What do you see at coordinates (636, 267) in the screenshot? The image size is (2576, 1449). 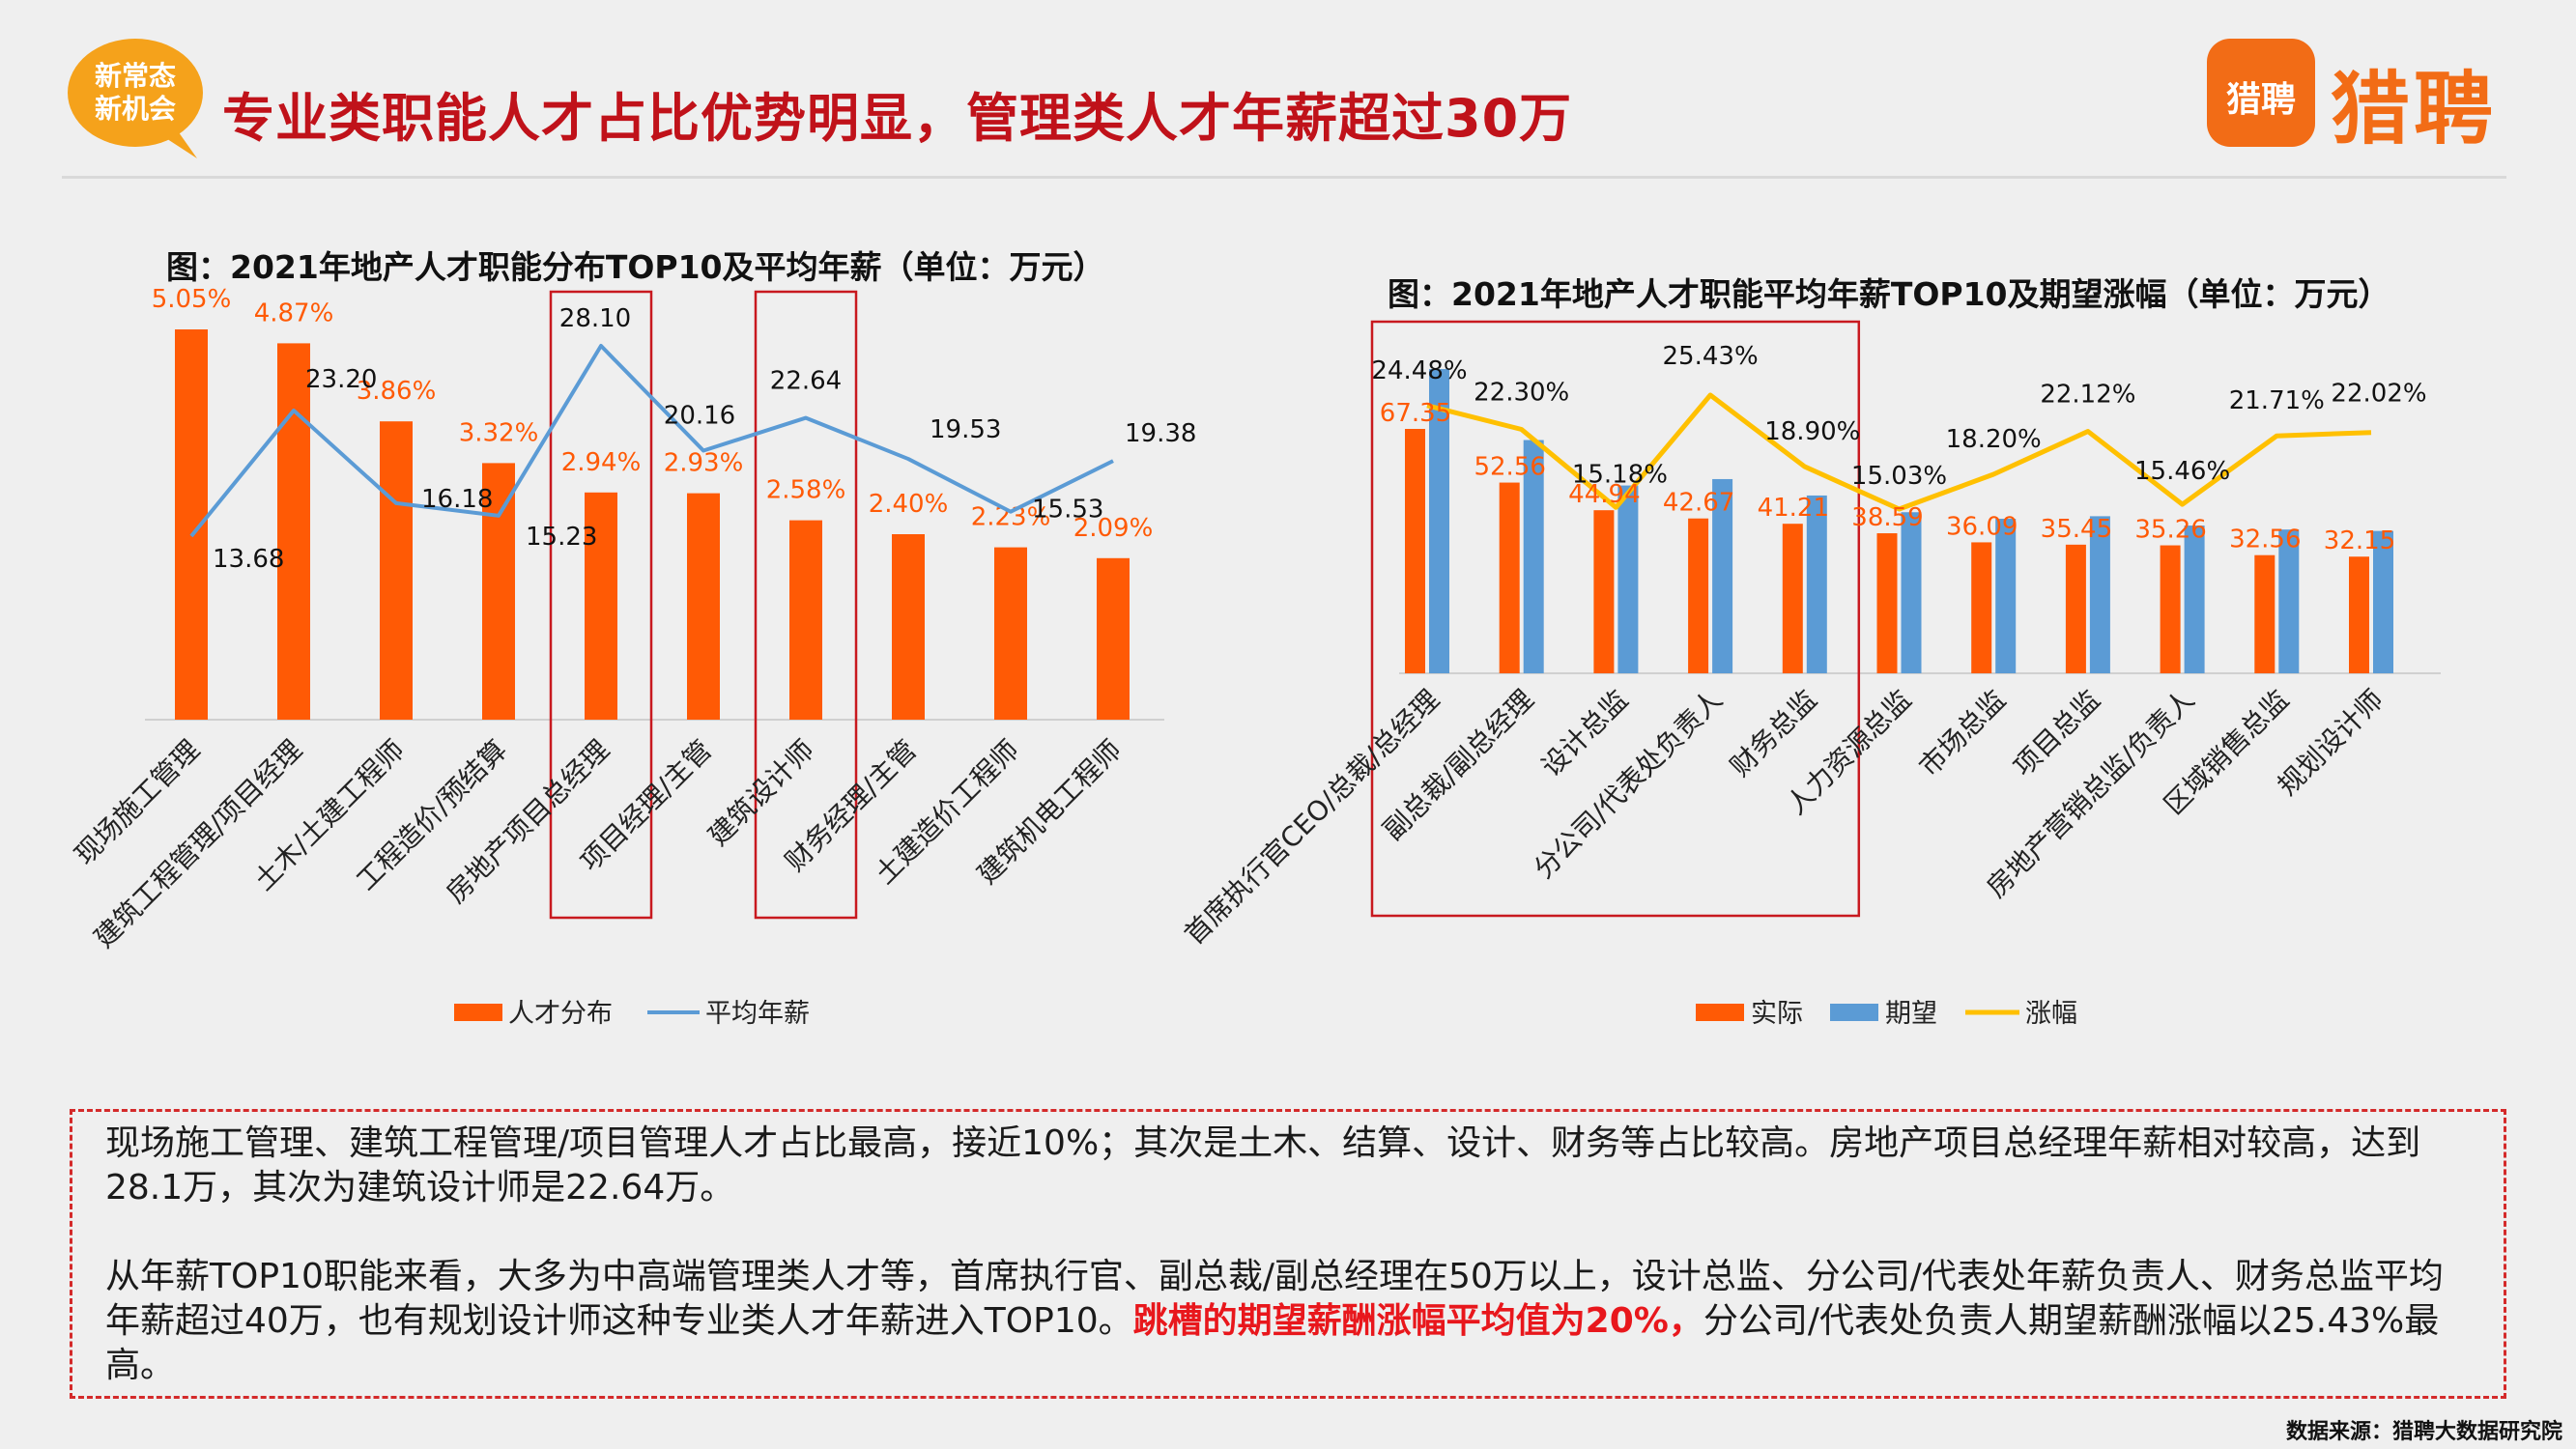 I see `chart1-title: 图：2021年地产人才职能分布TOP10及平均年薪（单位：万元）` at bounding box center [636, 267].